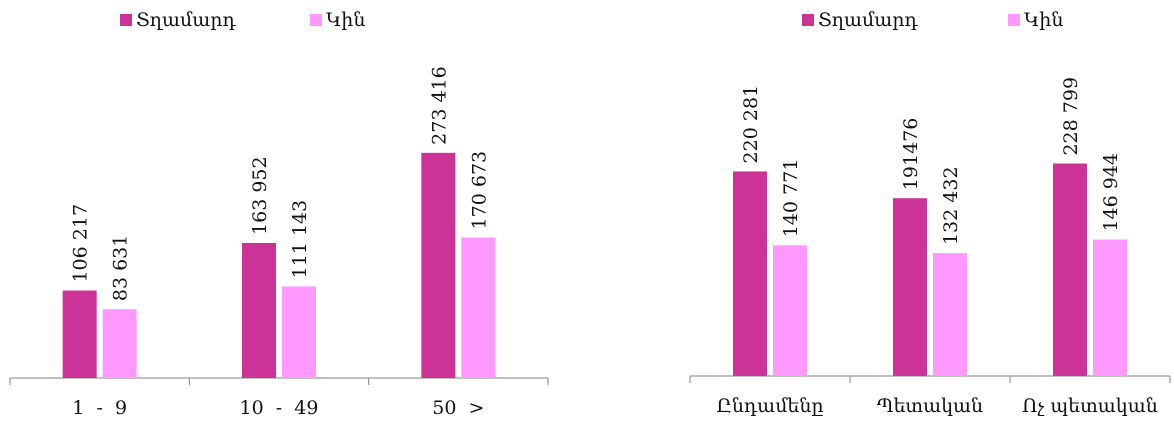 This screenshot has height=426, width=1174. I want to click on data-label: 163 952, so click(260, 195).